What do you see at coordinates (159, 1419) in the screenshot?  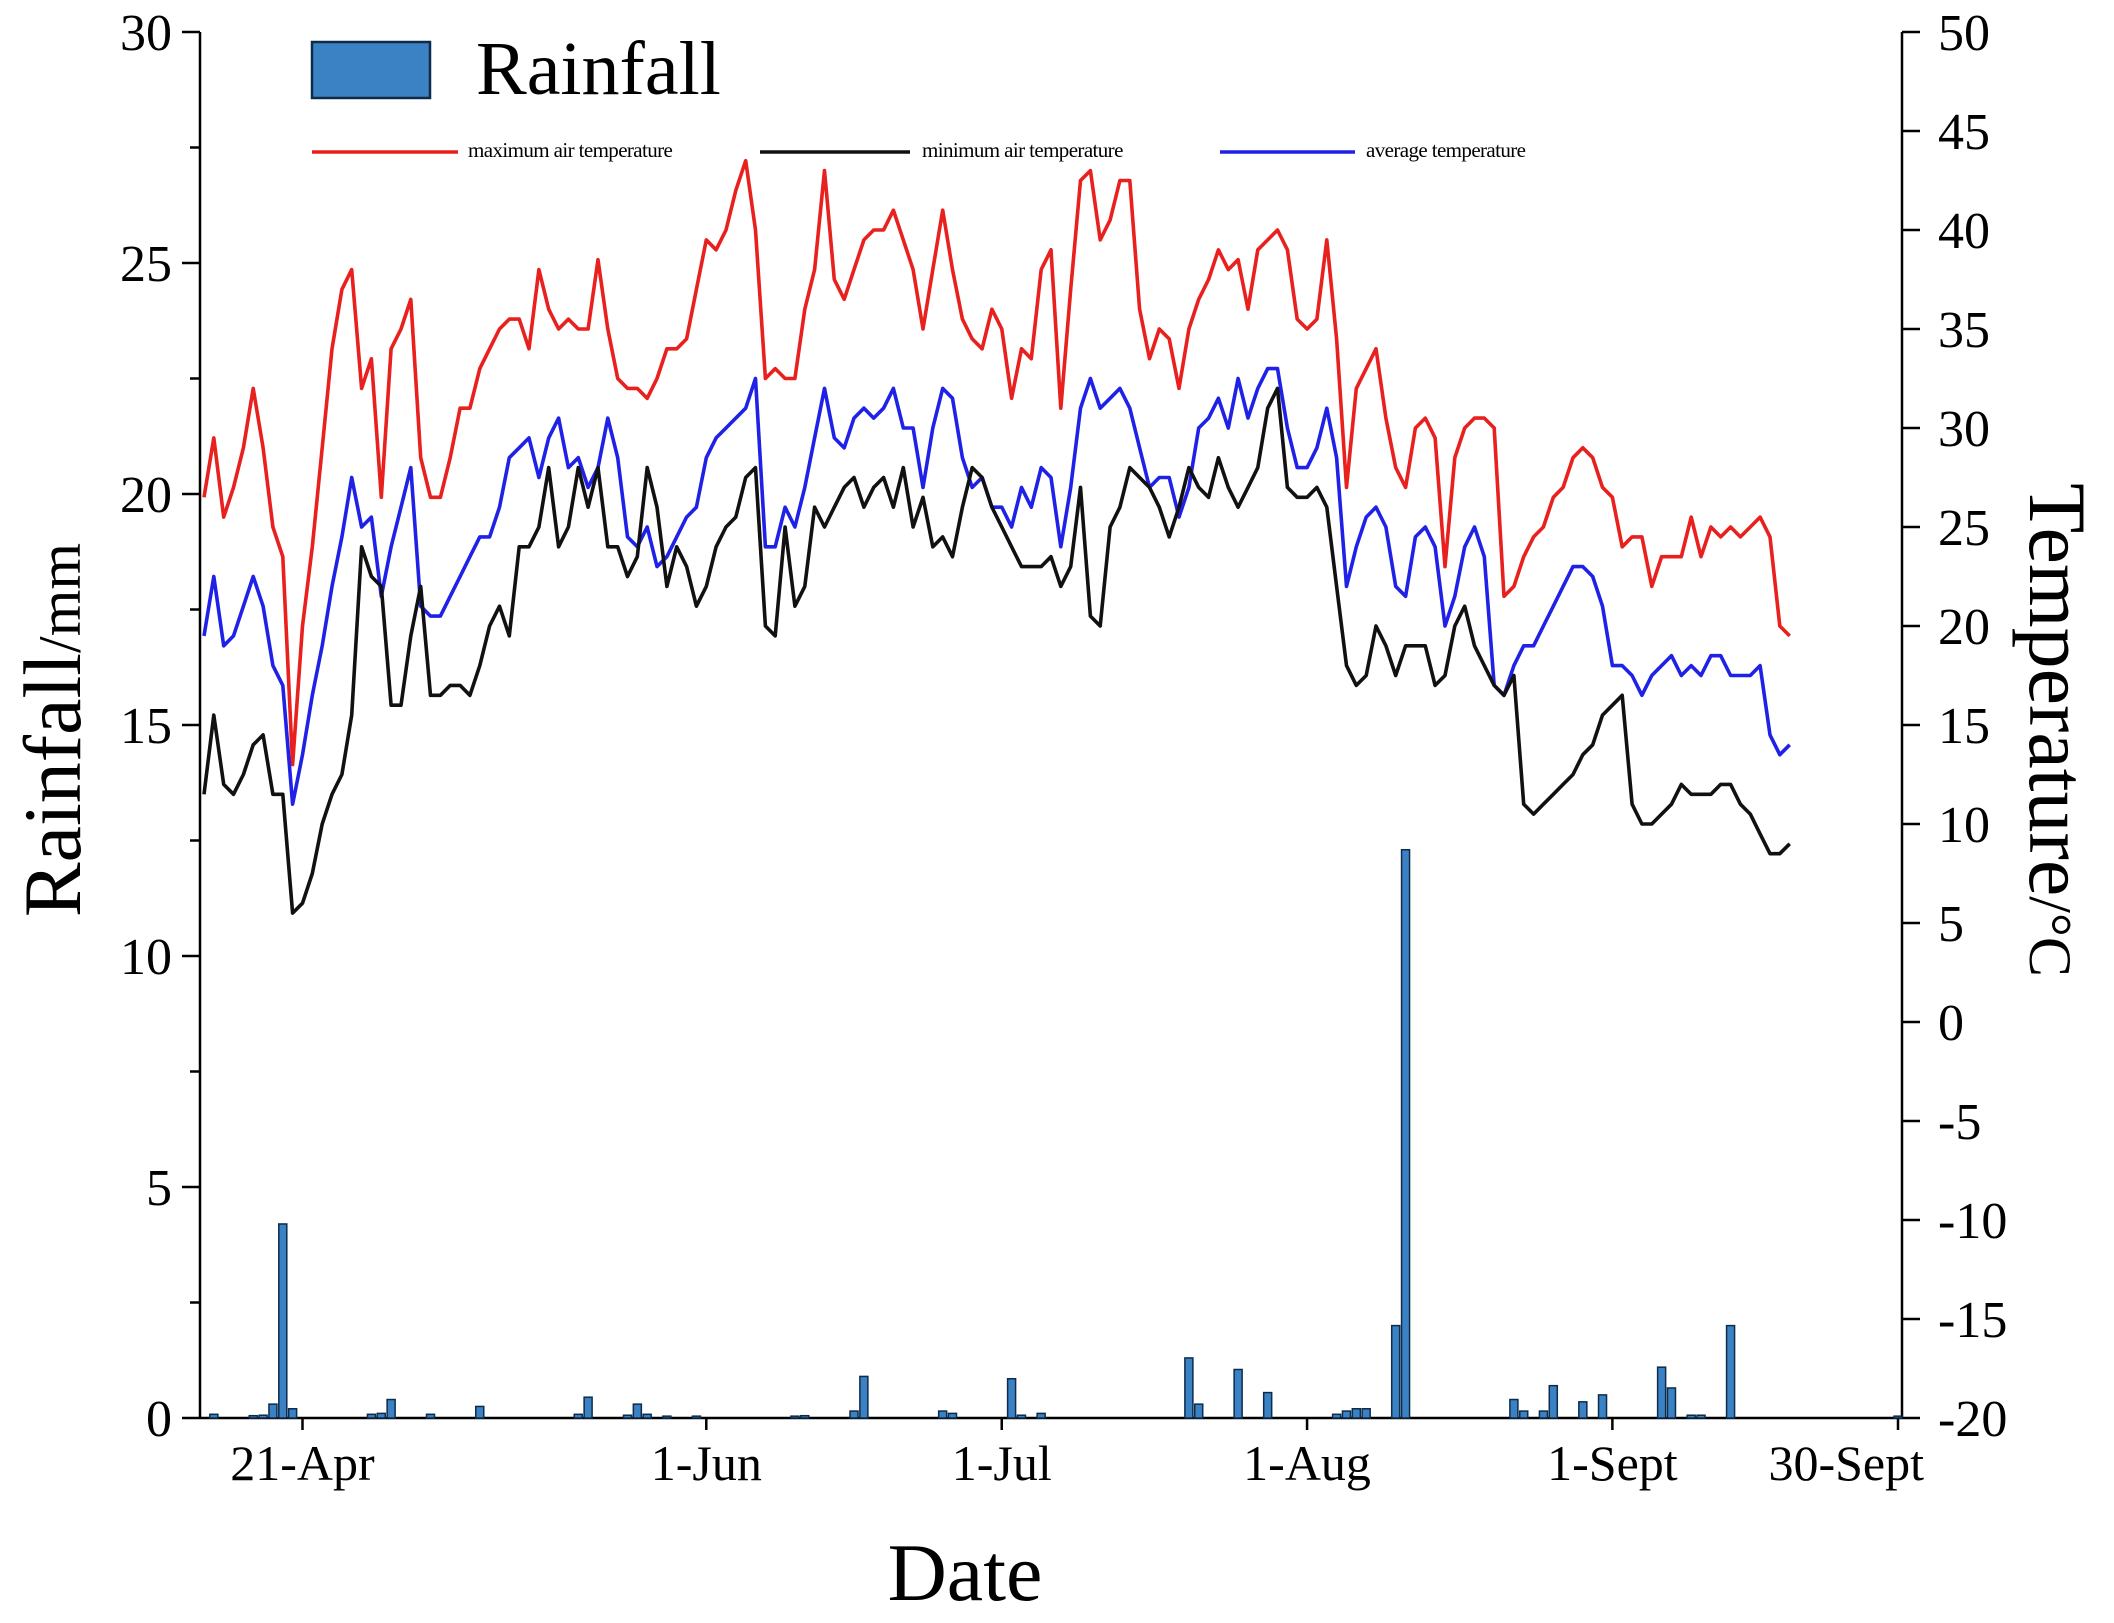 I see `left-tick-label: 0` at bounding box center [159, 1419].